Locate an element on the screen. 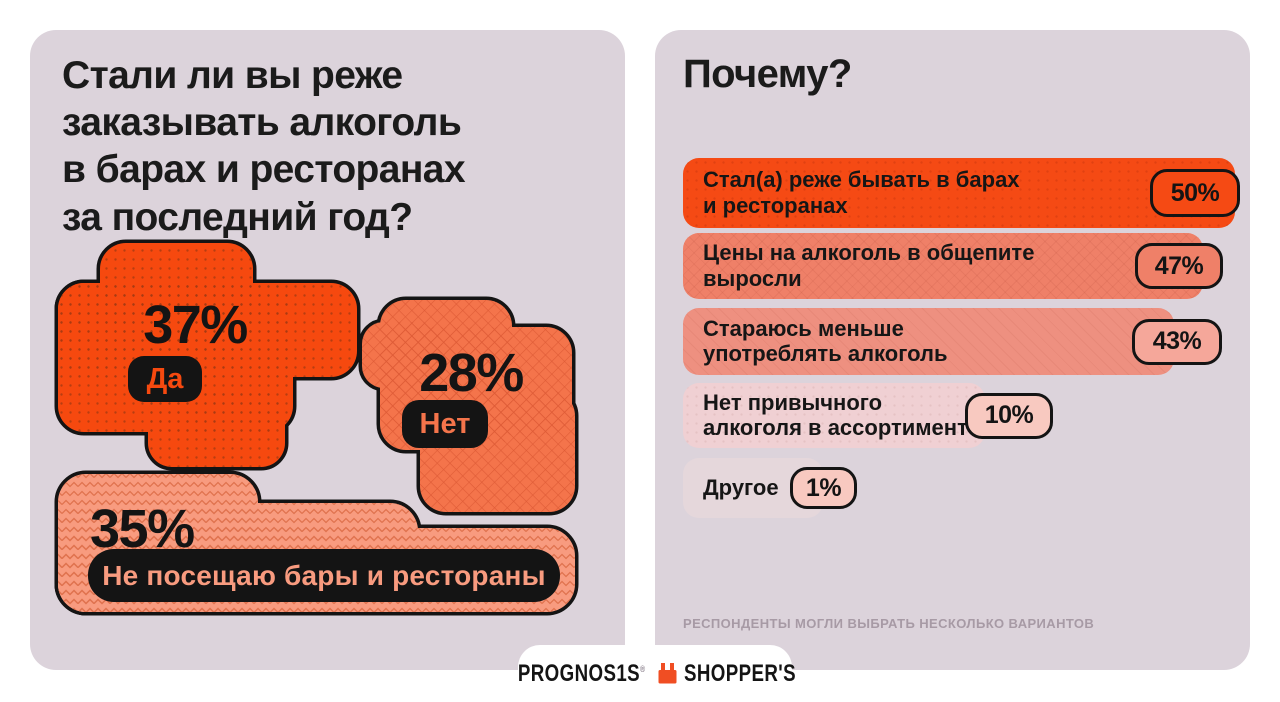  value-badge: 10% is located at coordinates (1009, 415).